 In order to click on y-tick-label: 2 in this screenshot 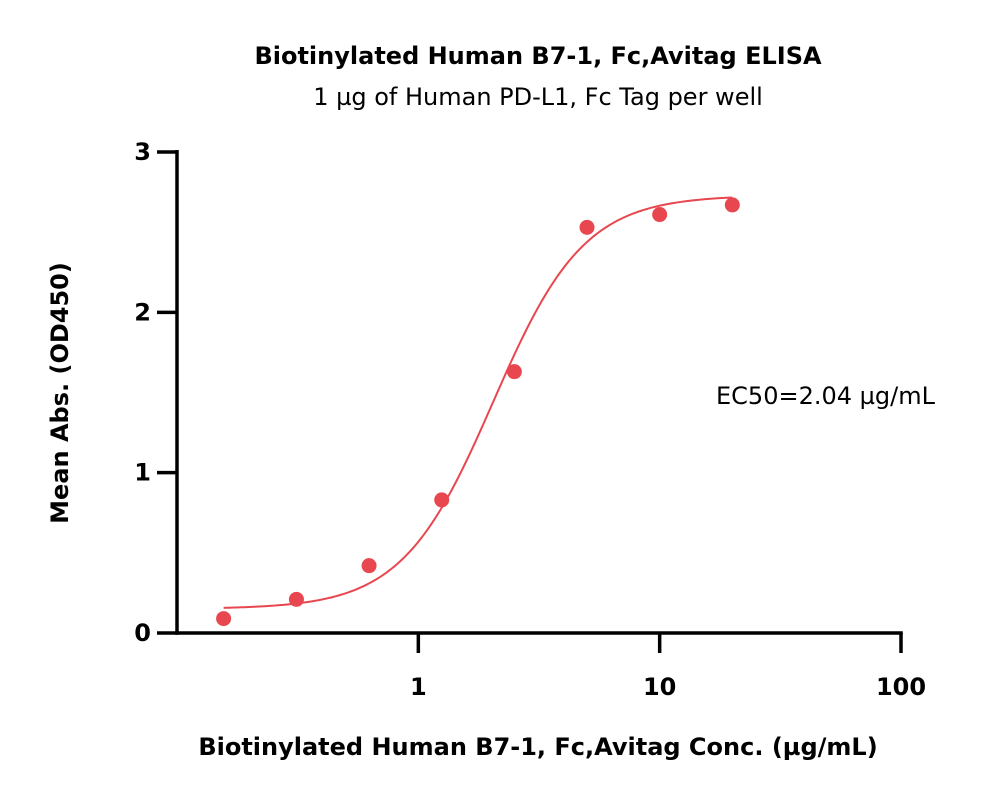, I will do `click(142, 312)`.